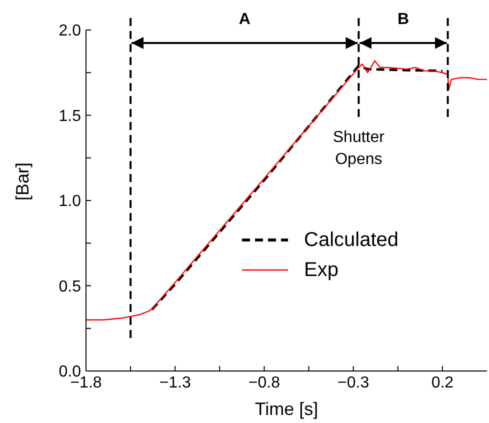  Describe the element at coordinates (70, 372) in the screenshot. I see `y-tick-label: 0.0` at that location.